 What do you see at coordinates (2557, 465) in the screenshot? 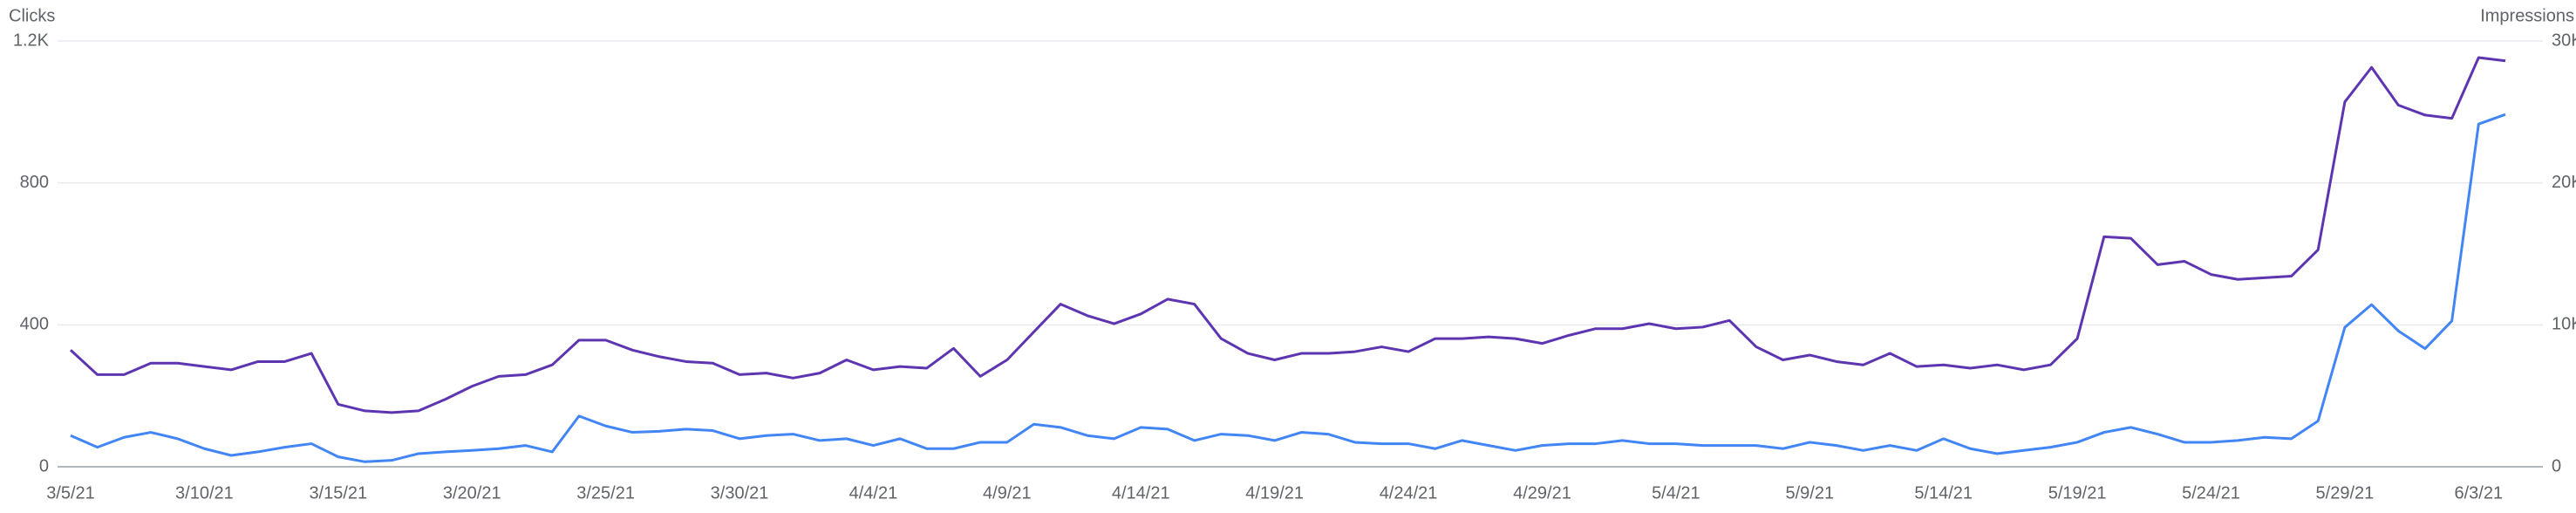
I see `y2-tick-label: 0` at bounding box center [2557, 465].